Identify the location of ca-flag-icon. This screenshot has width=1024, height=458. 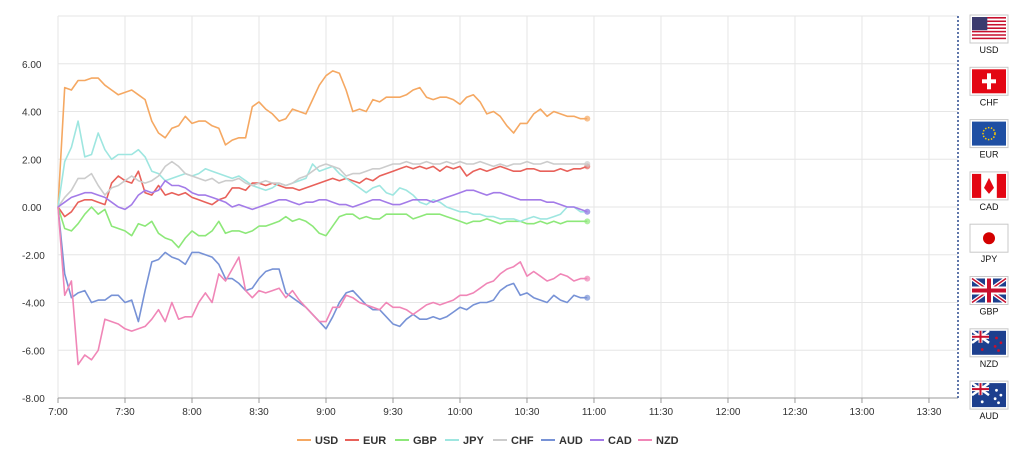
(989, 185).